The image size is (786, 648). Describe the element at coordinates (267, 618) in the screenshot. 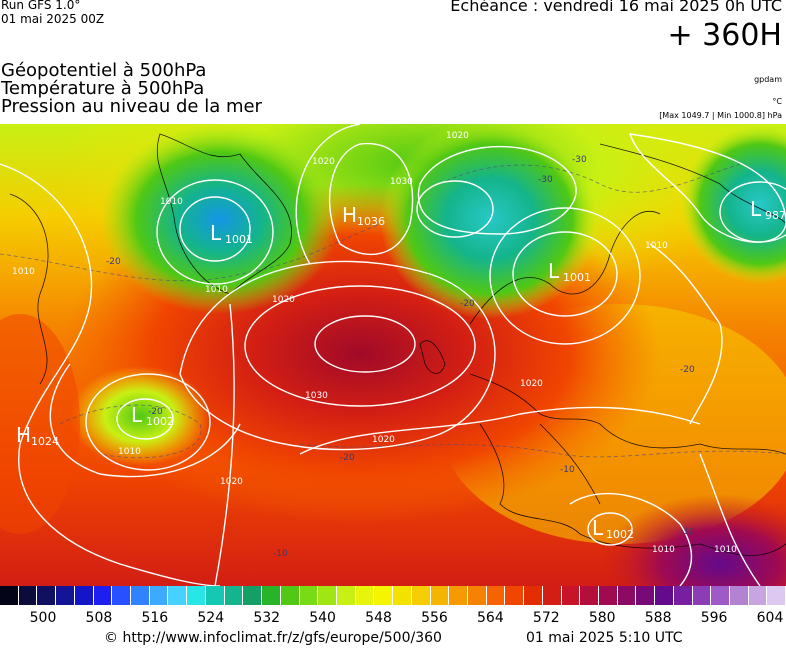

I see `color-scale-label: 532` at that location.